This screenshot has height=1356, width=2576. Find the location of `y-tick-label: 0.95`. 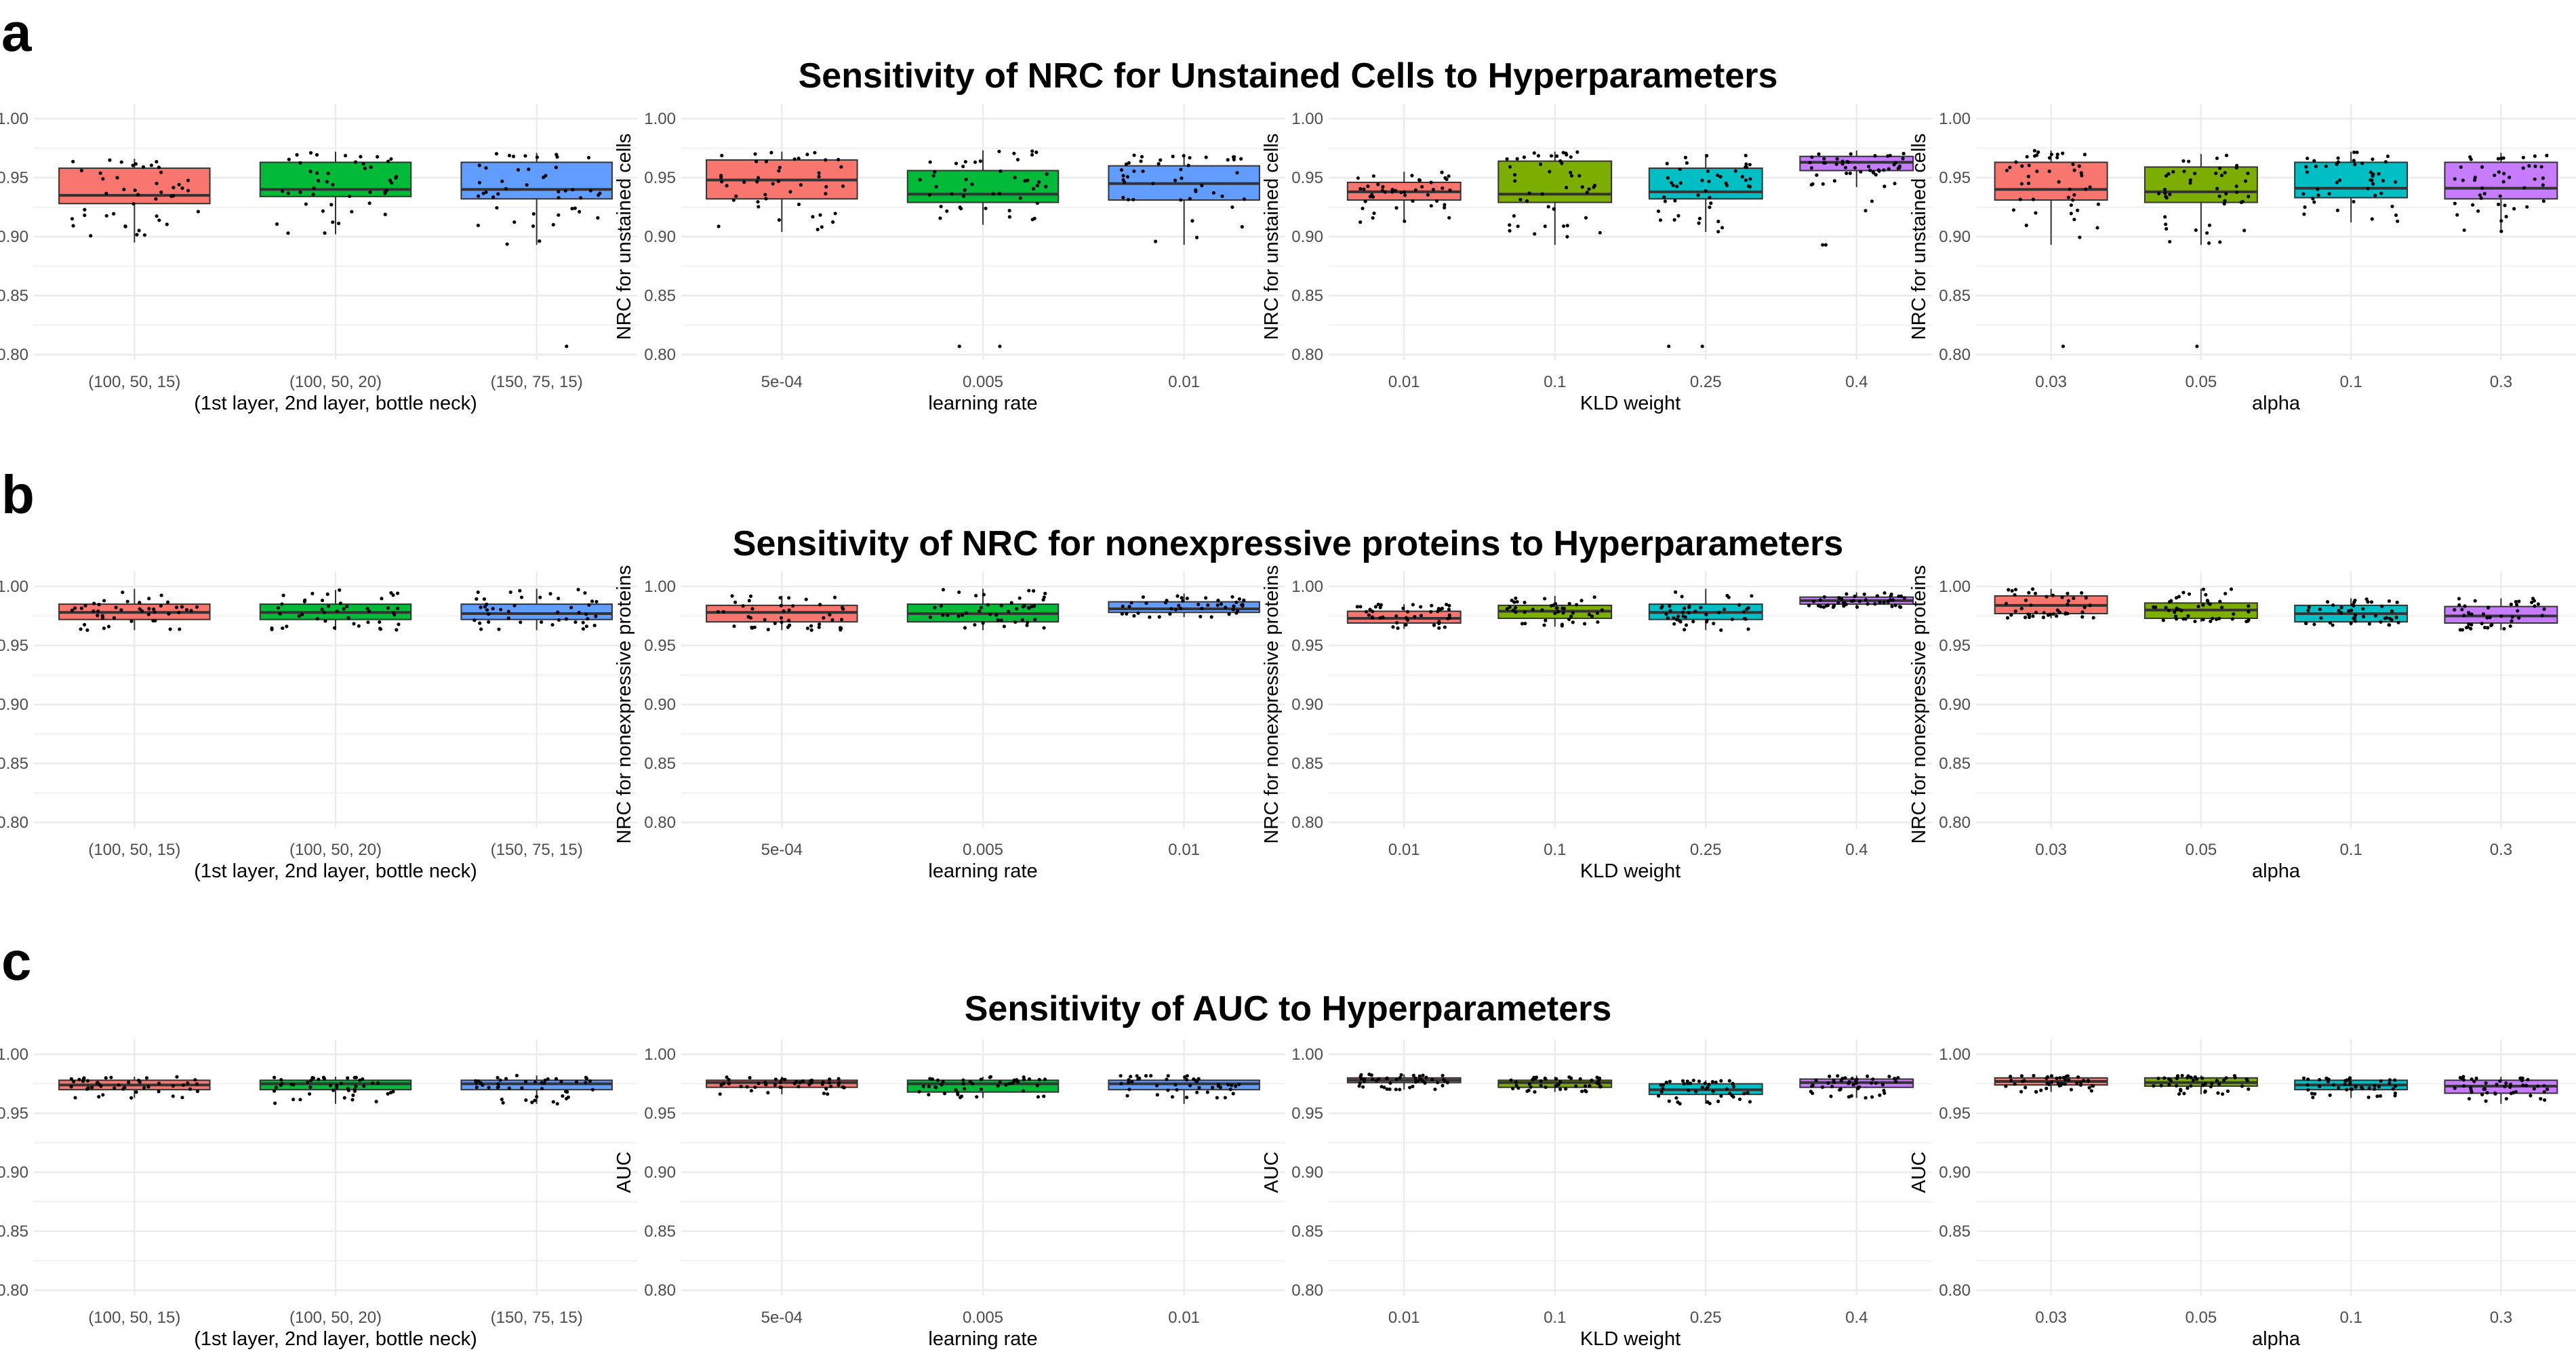

y-tick-label: 0.95 is located at coordinates (1955, 646).